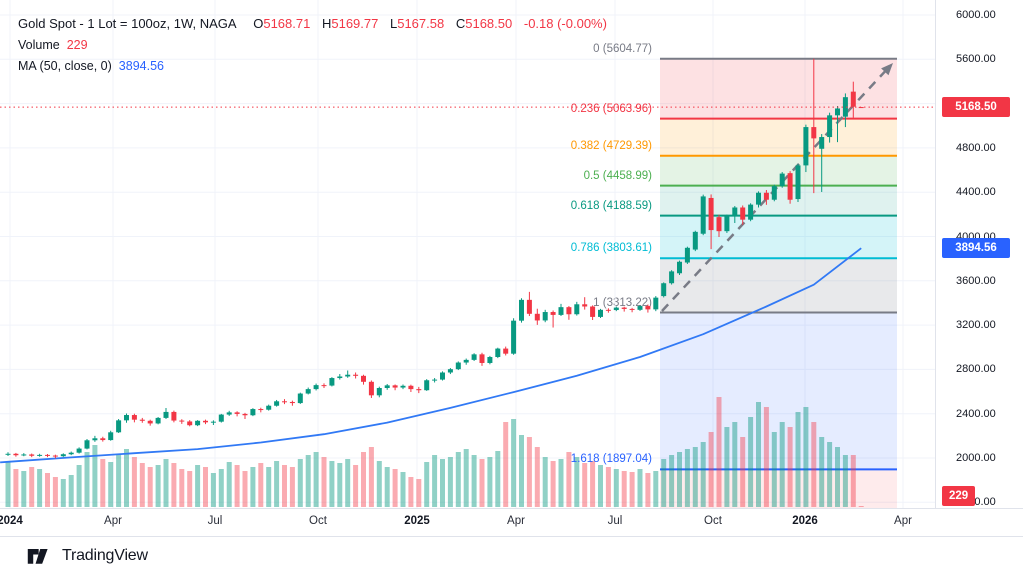 This screenshot has width=1023, height=576. I want to click on fib-label-1: 1 (3313.22), so click(622, 302).